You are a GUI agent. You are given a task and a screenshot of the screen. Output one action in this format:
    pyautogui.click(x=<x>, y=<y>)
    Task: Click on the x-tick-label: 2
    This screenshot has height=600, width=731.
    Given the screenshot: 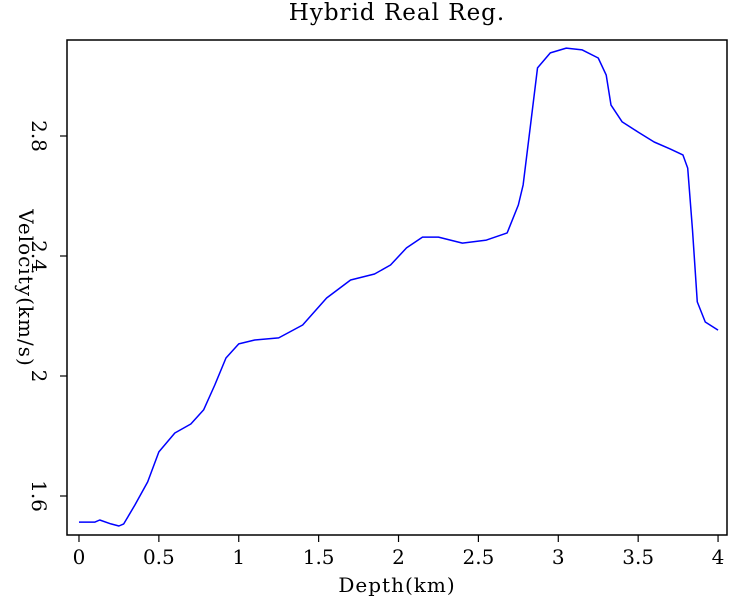 What is the action you would take?
    pyautogui.click(x=398, y=557)
    